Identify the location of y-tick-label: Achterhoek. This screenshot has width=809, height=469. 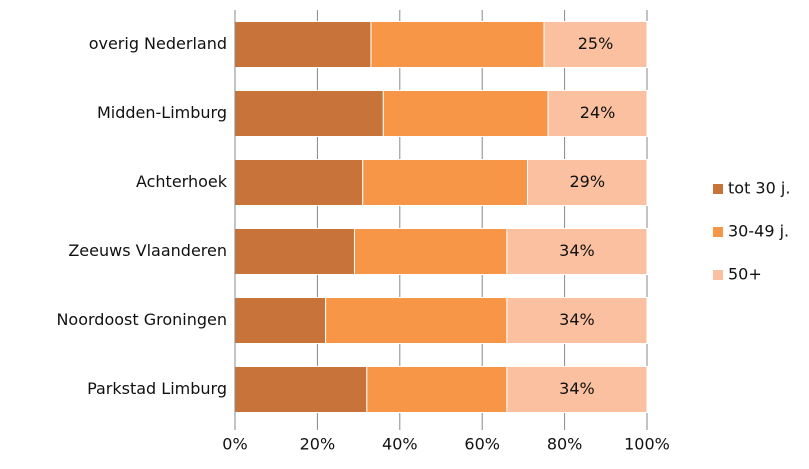
(182, 181).